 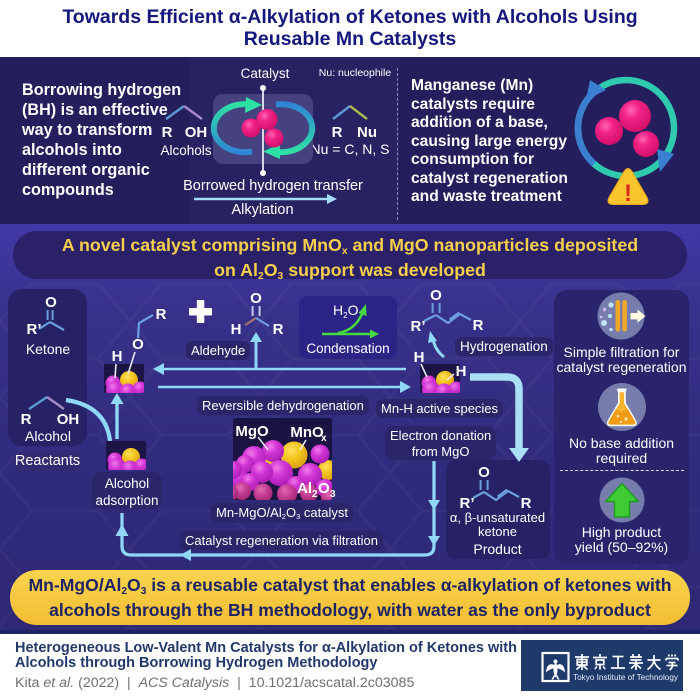 What do you see at coordinates (307, 432) in the screenshot?
I see `svg-text: MnO` at bounding box center [307, 432].